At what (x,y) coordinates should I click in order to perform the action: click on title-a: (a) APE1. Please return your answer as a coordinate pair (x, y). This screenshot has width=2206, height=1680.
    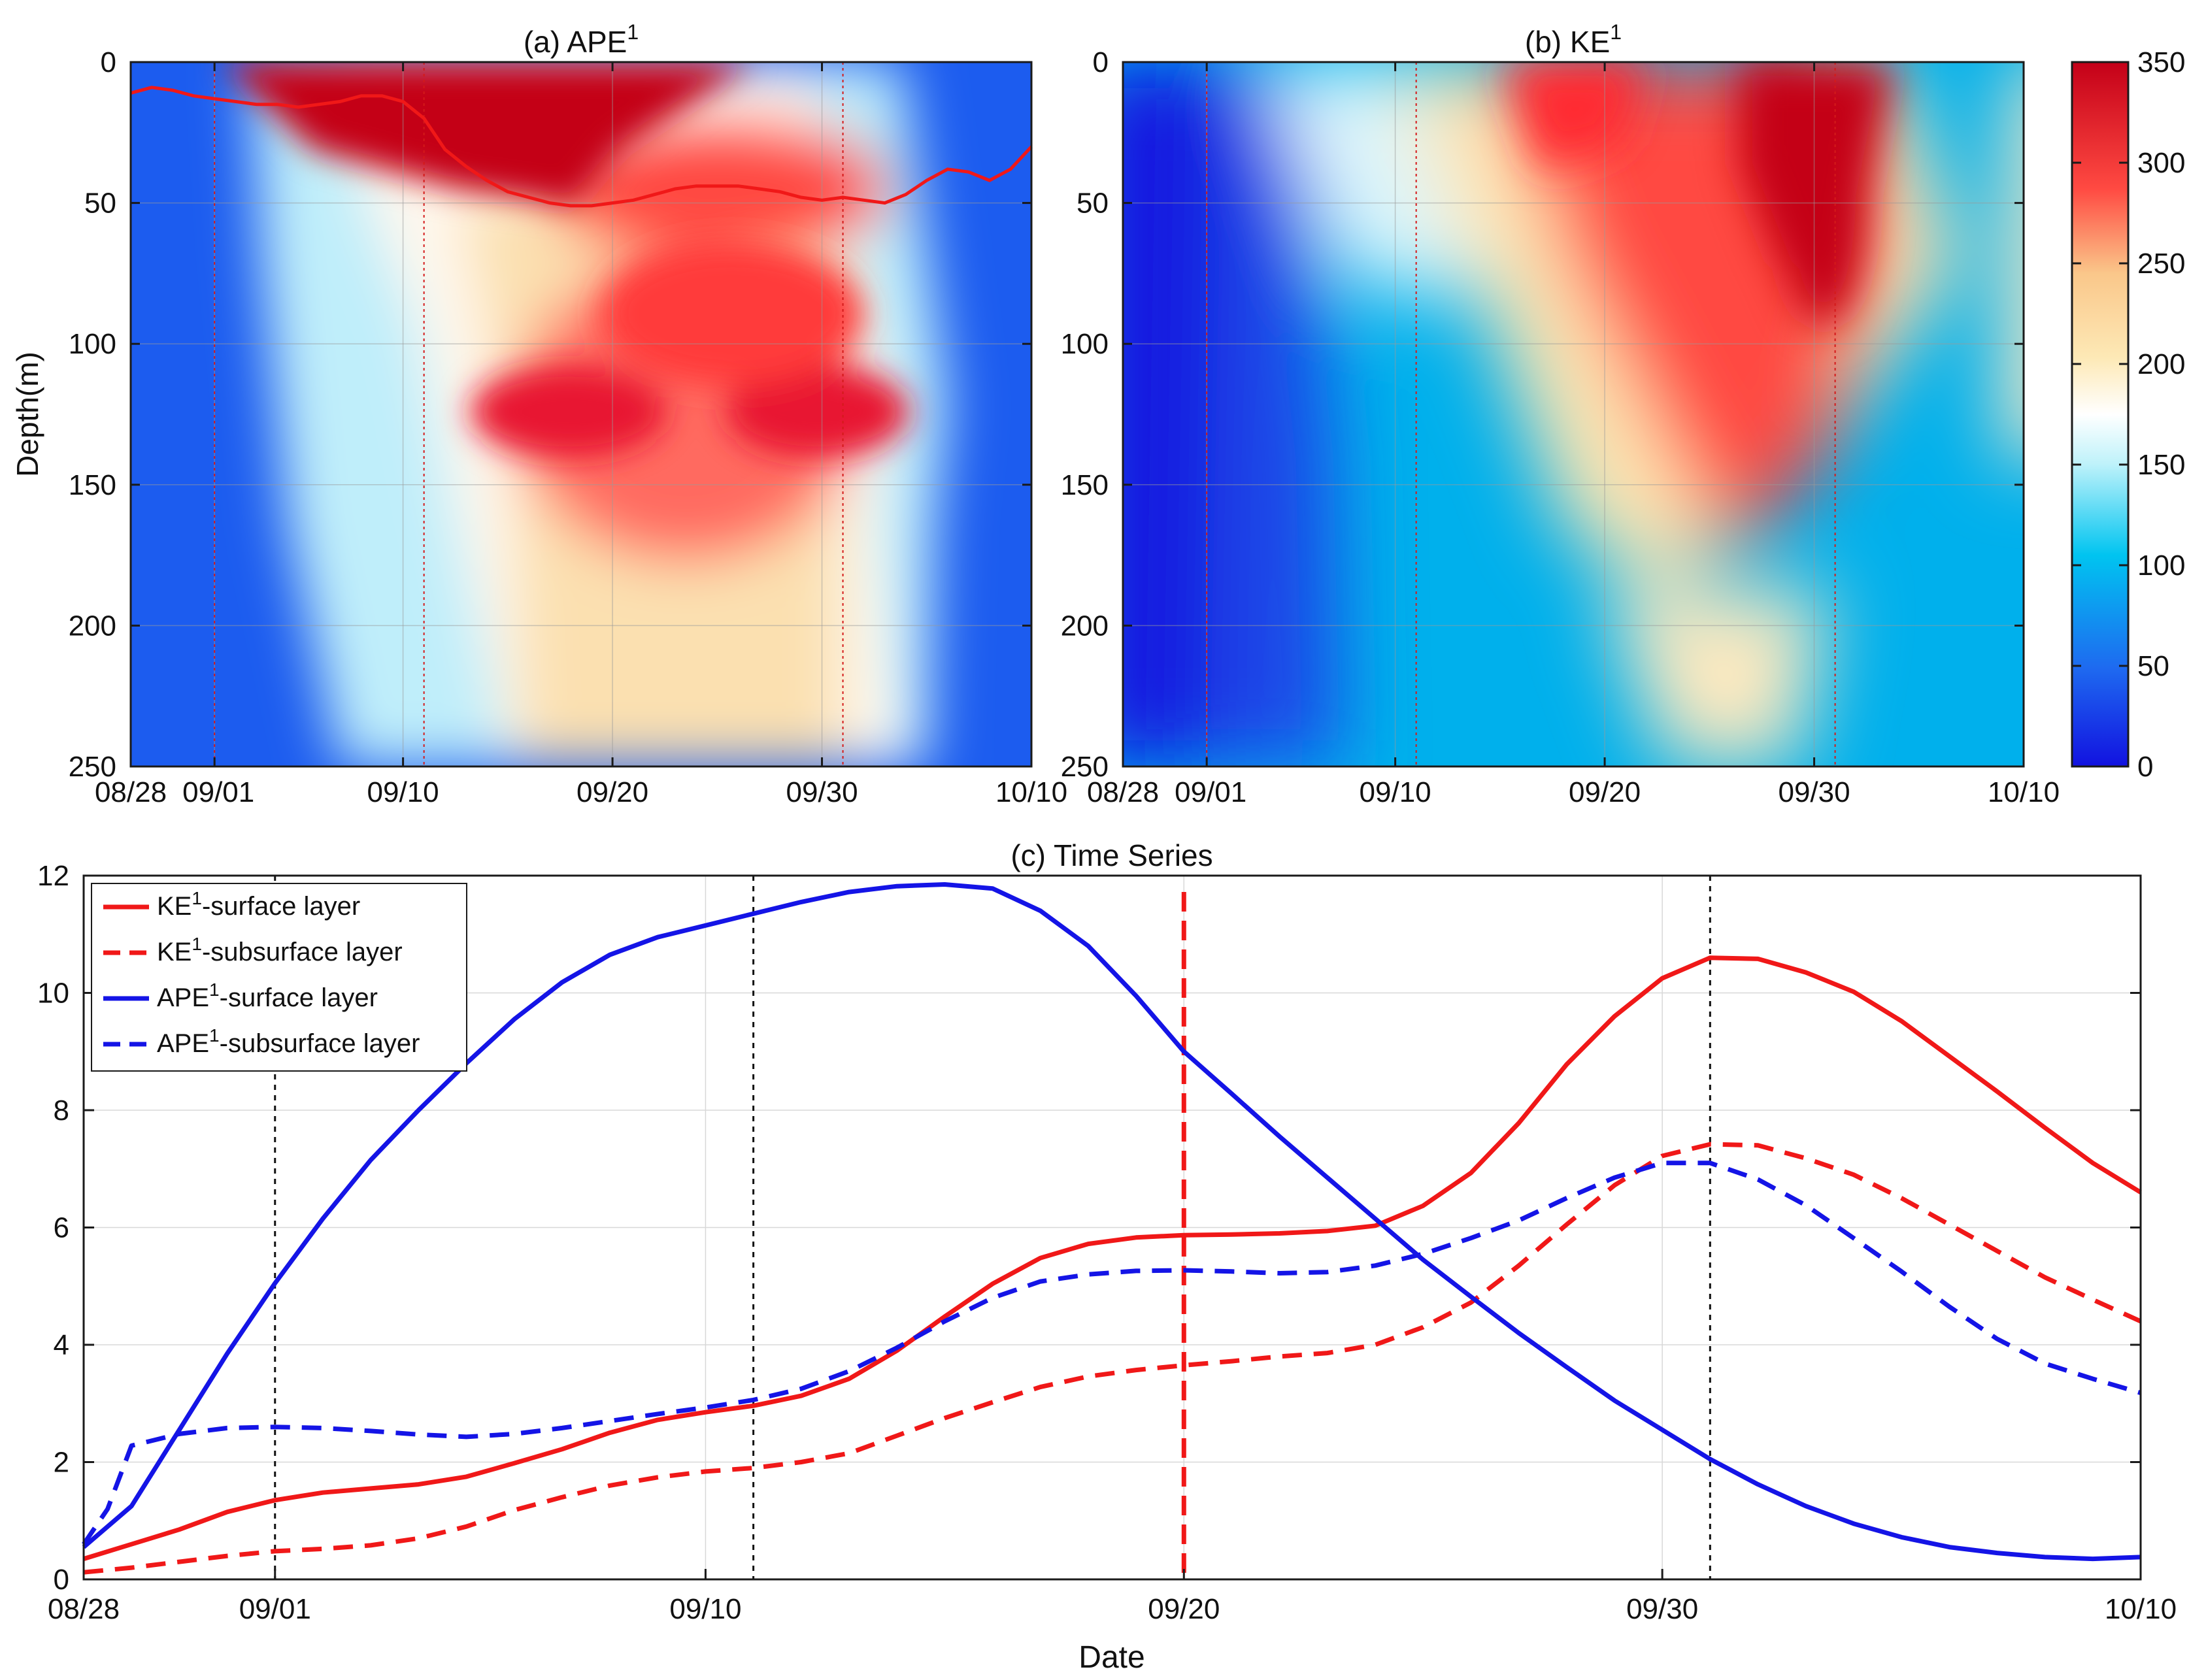
    Looking at the image, I should click on (582, 39).